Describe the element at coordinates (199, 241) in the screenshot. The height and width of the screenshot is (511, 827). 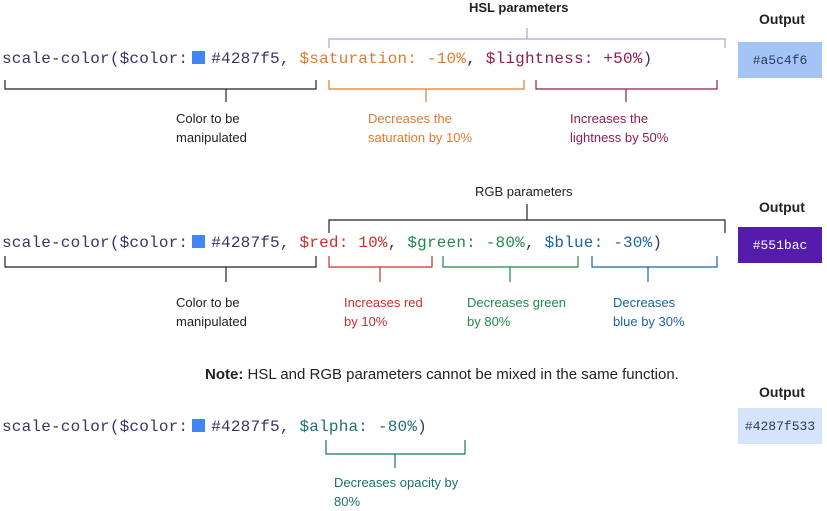
I see `row2-color-swatch` at that location.